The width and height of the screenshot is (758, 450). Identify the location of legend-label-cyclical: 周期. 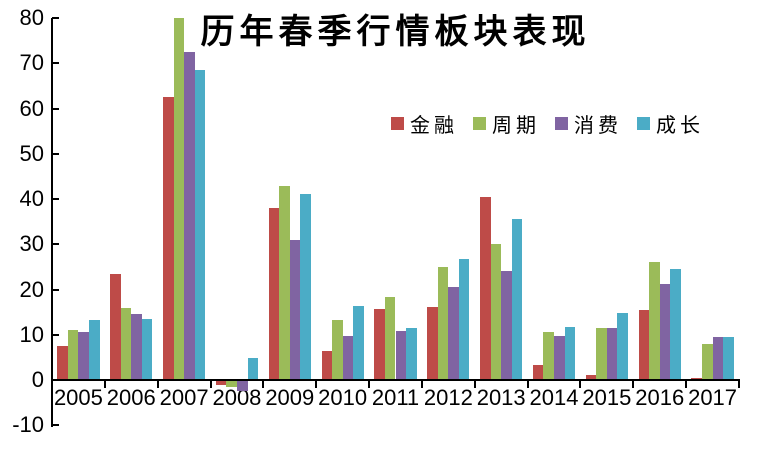
(516, 125).